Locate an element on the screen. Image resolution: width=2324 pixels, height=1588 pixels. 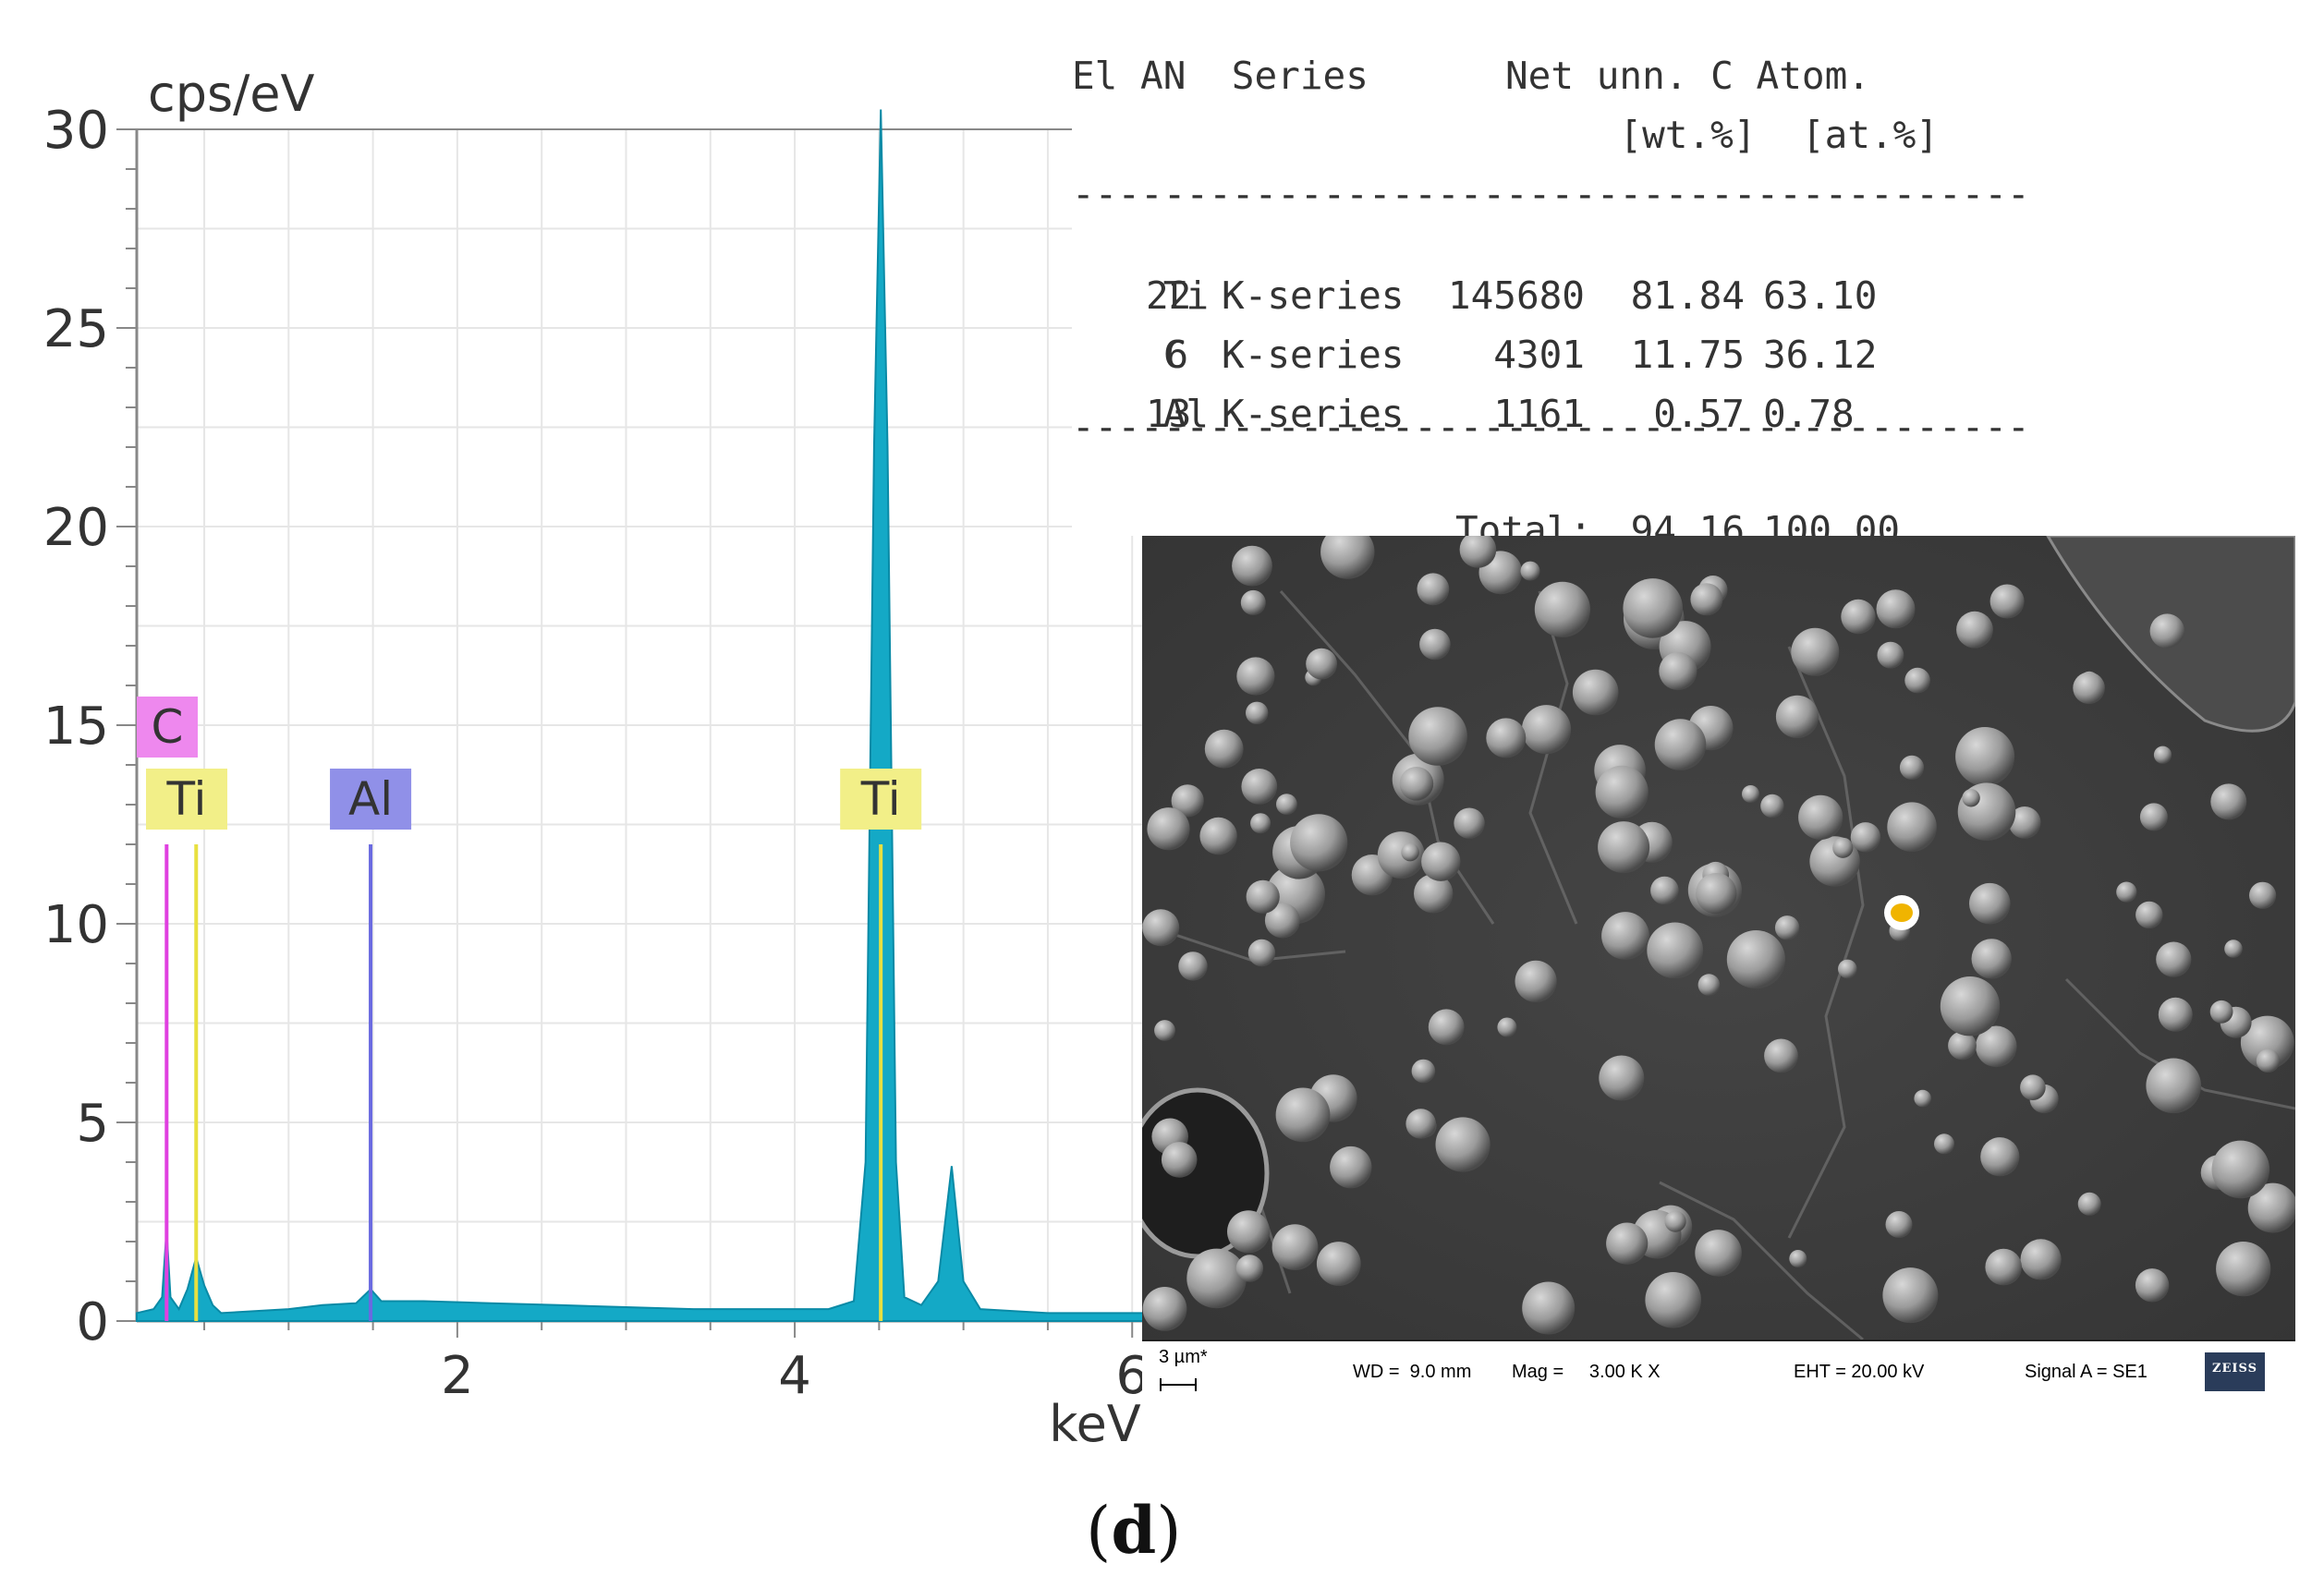
cell-at: 63.10 is located at coordinates (1820, 295).